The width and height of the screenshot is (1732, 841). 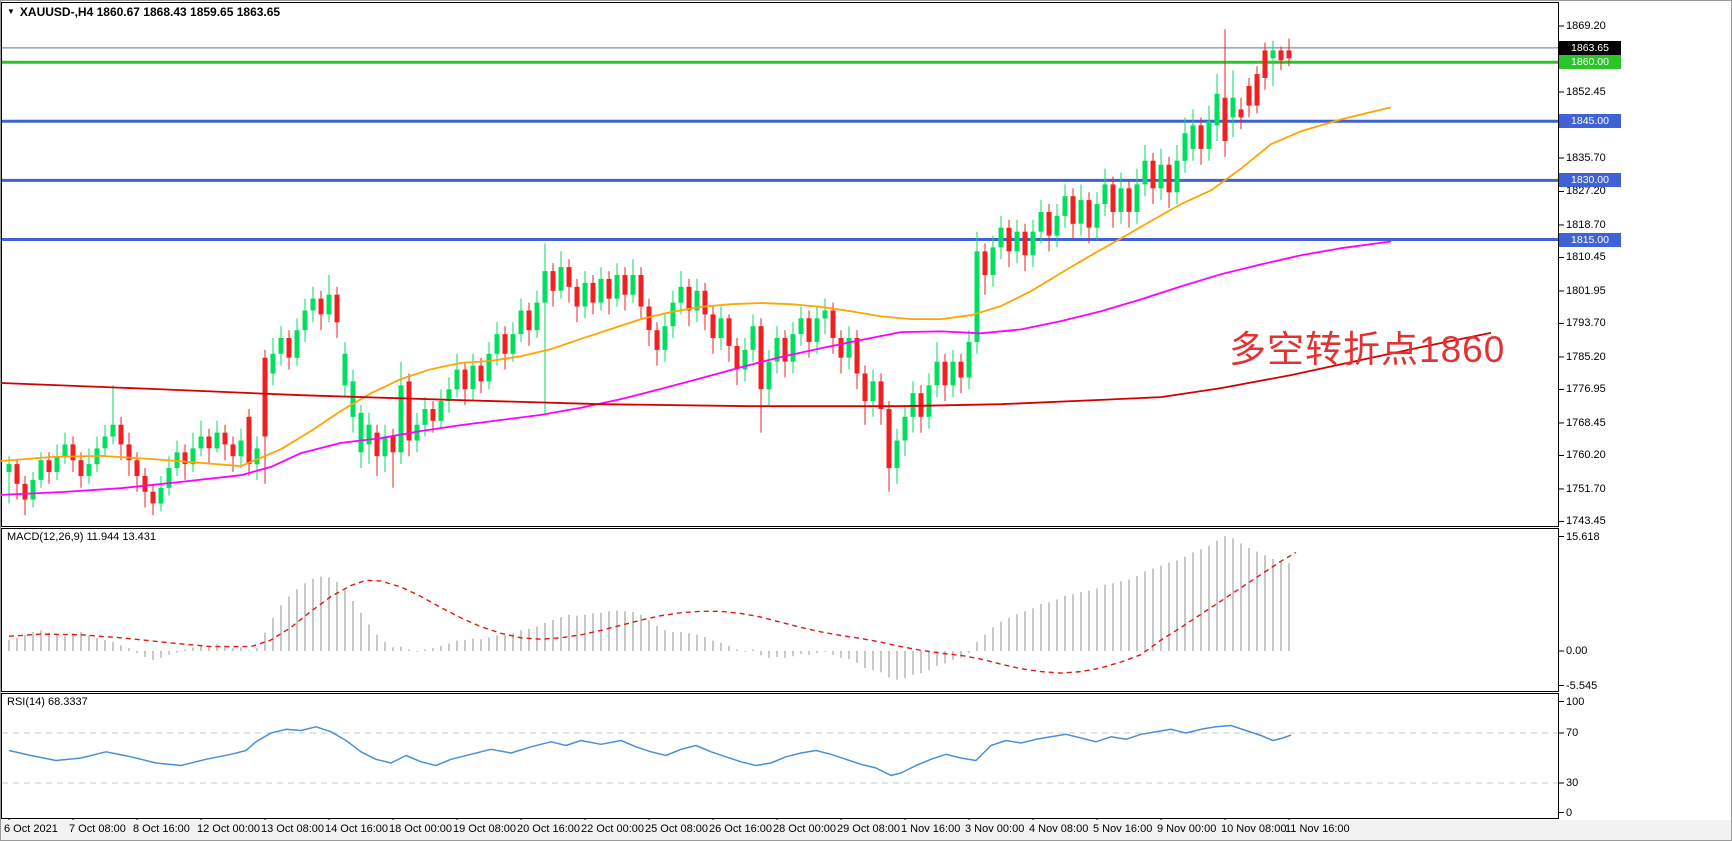 I want to click on macd-indicator-label: MACD(12,26,9) 11.944 13.431, so click(x=81, y=537).